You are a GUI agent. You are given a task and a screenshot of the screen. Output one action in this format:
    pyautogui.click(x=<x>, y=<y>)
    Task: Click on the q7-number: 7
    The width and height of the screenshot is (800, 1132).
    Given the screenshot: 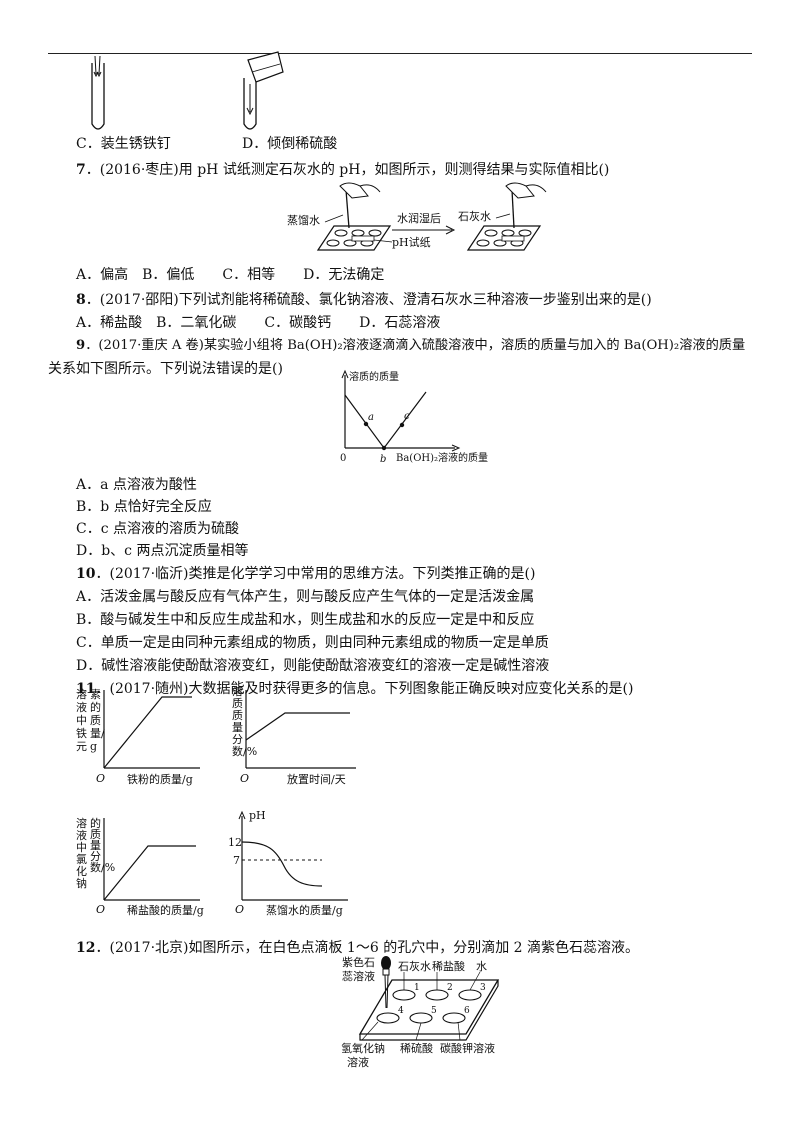 What is the action you would take?
    pyautogui.click(x=81, y=170)
    